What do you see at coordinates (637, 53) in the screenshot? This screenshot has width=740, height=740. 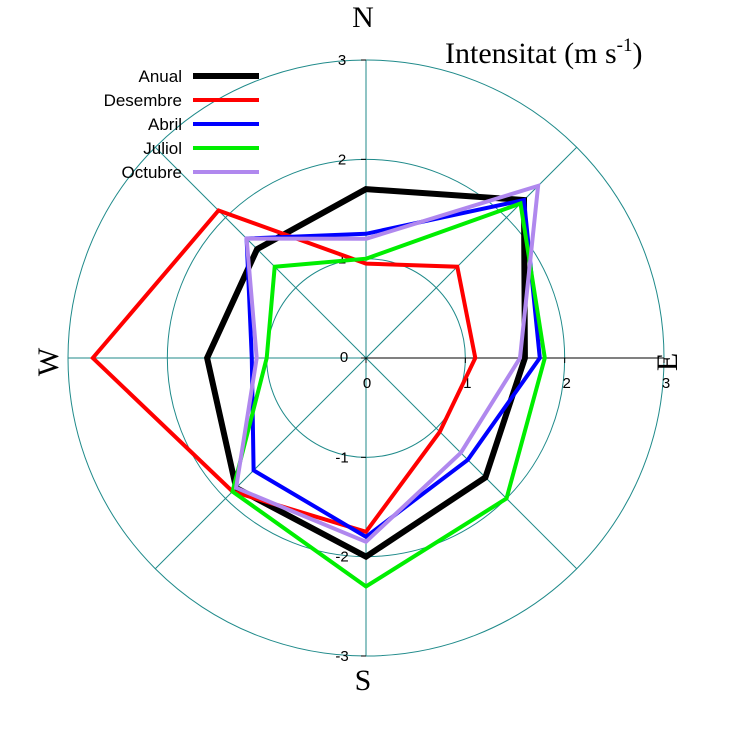 I see `chart-title-close: )` at bounding box center [637, 53].